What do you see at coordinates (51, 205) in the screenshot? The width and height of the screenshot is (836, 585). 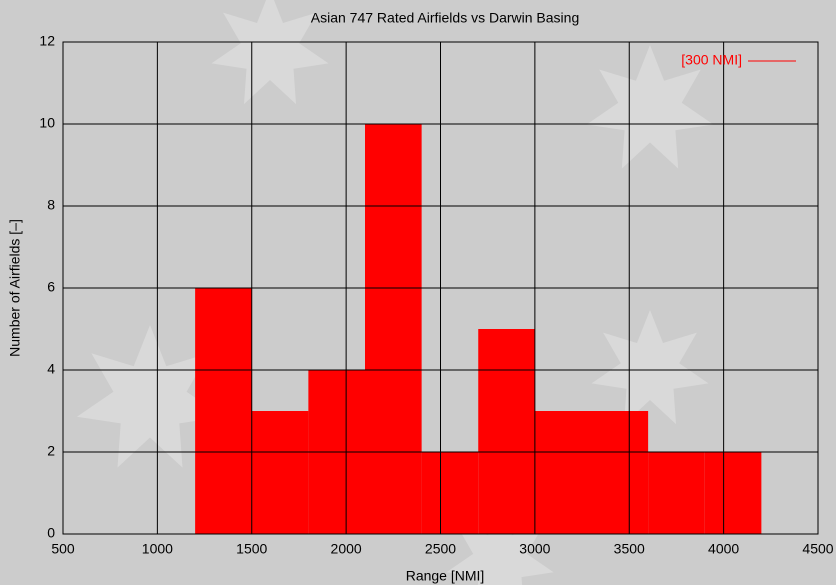 I see `y-tick-label: 8` at bounding box center [51, 205].